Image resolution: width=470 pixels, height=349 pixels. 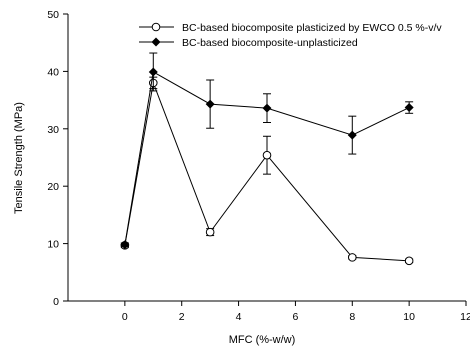 What do you see at coordinates (262, 340) in the screenshot?
I see `x-axis-title: MFC (%-w/w)` at bounding box center [262, 340].